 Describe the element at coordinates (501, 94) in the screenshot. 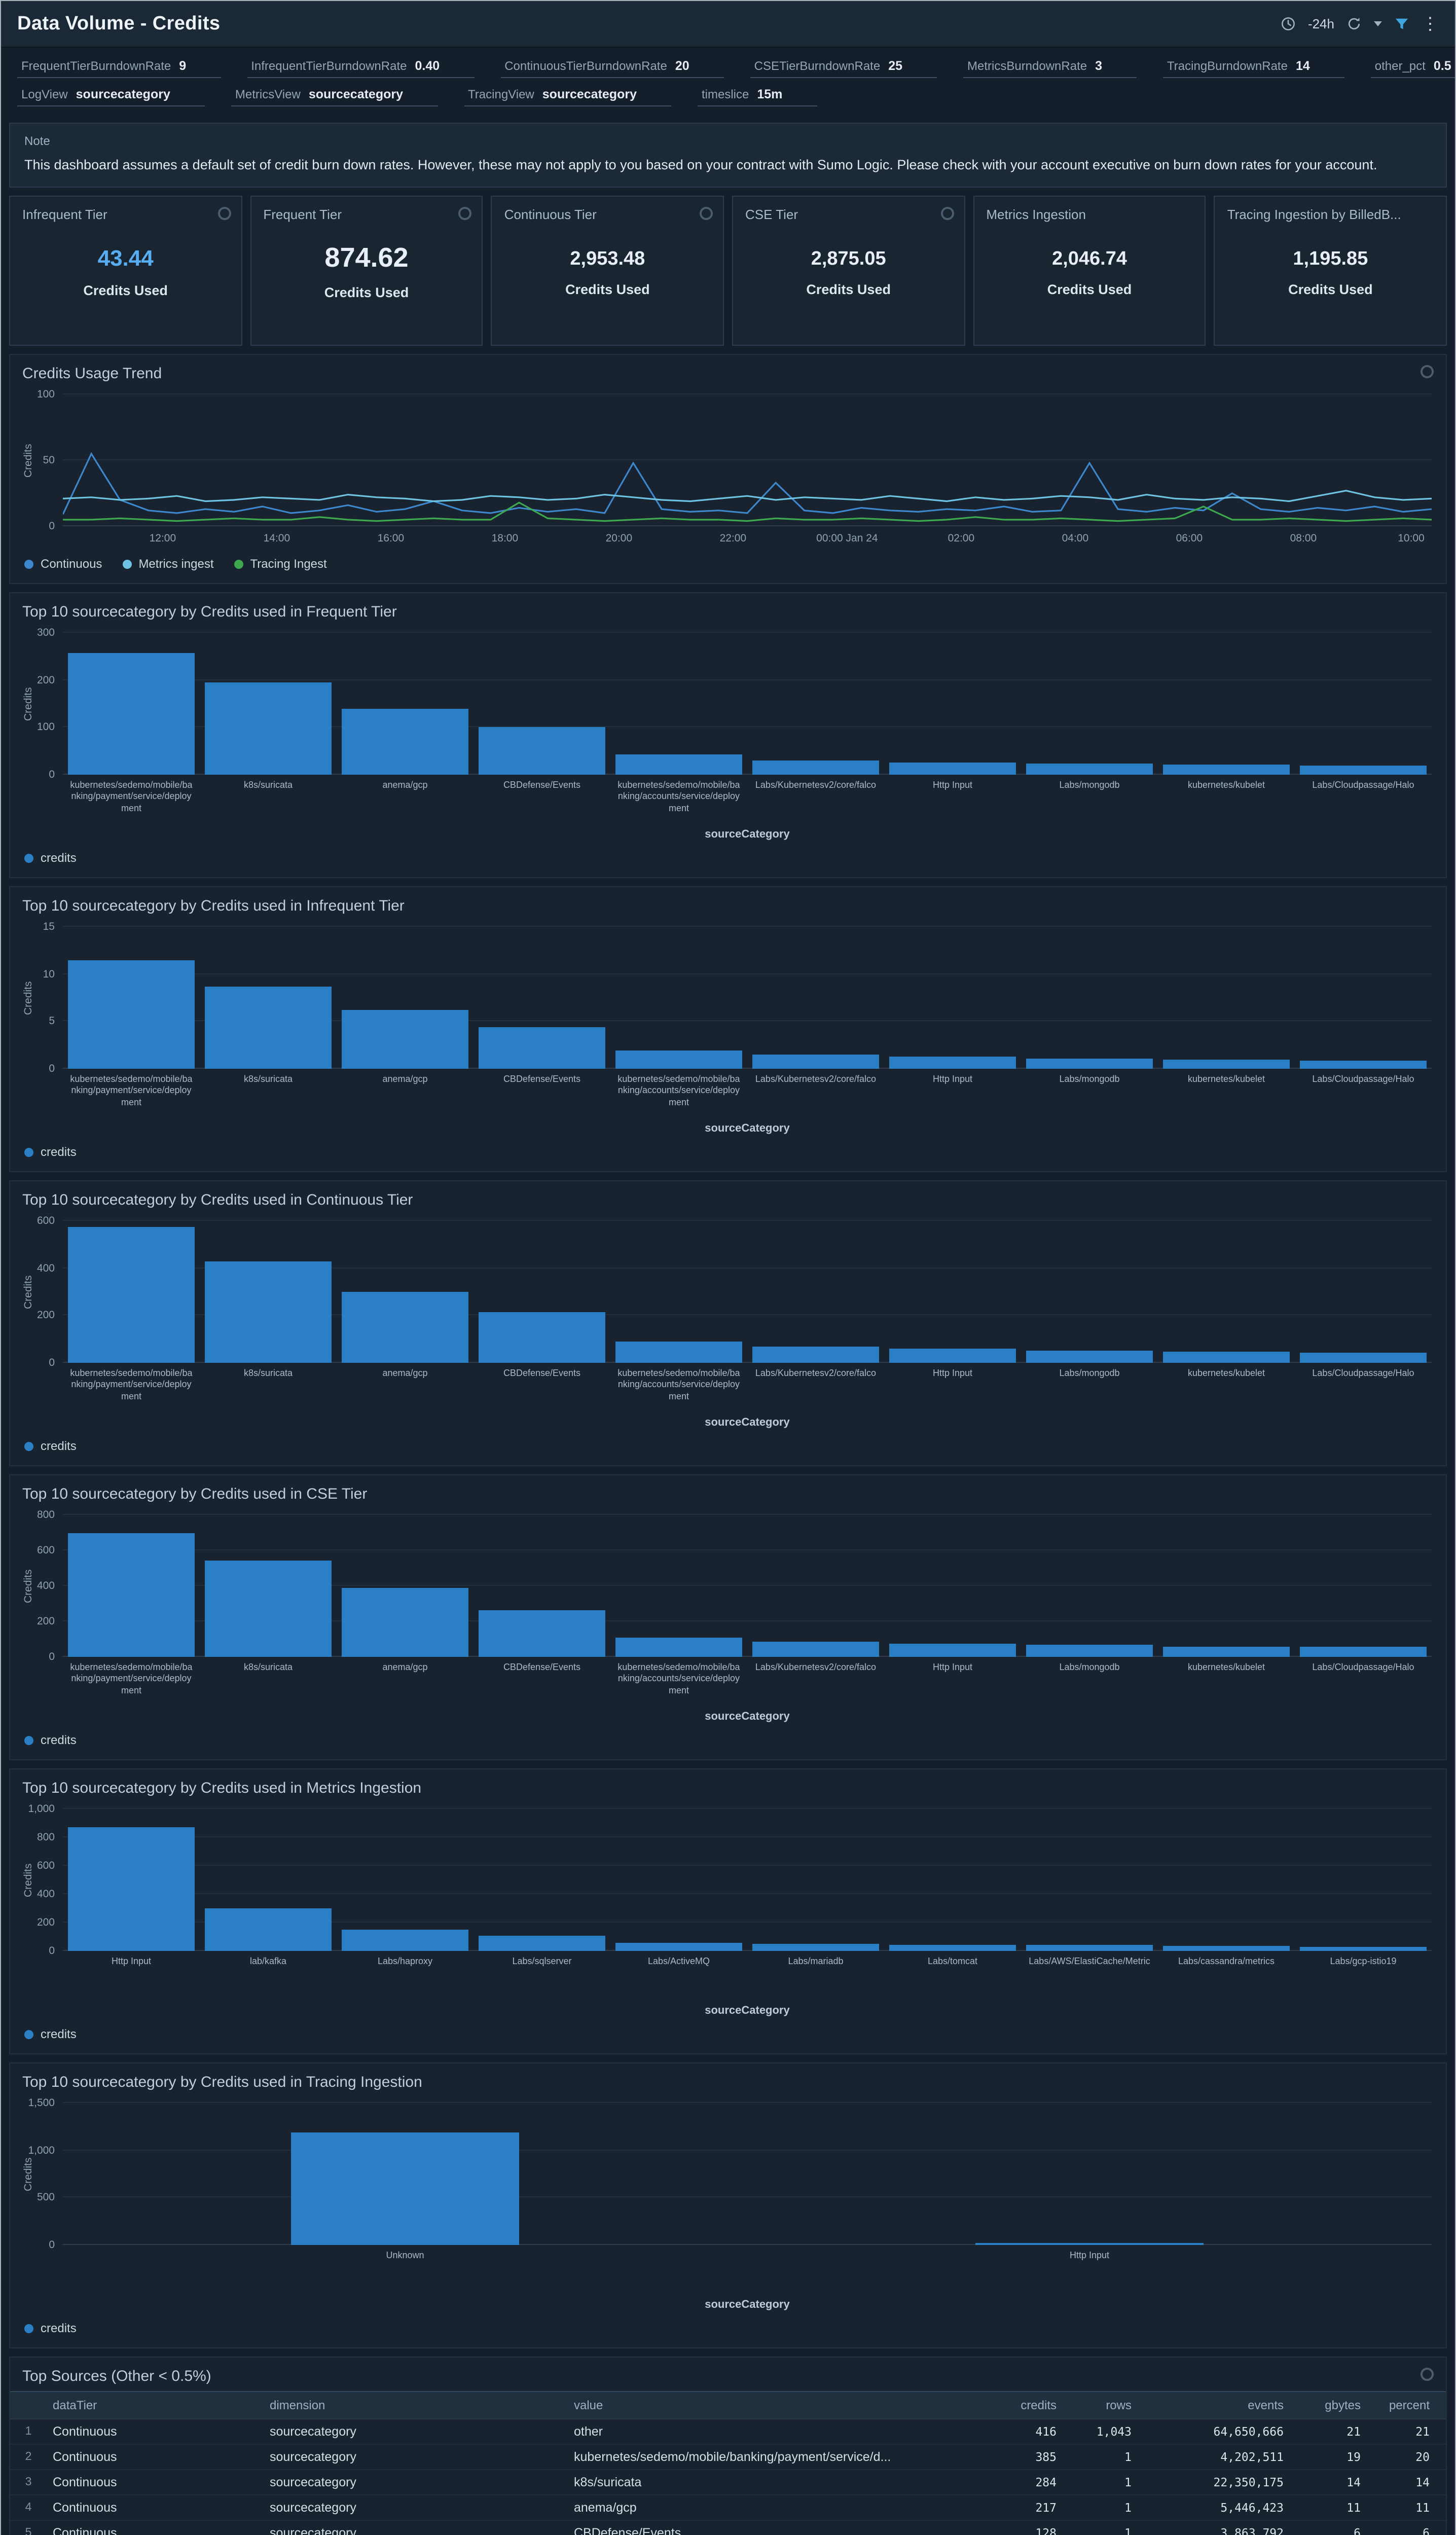

I see `variable-label: TracingView` at that location.